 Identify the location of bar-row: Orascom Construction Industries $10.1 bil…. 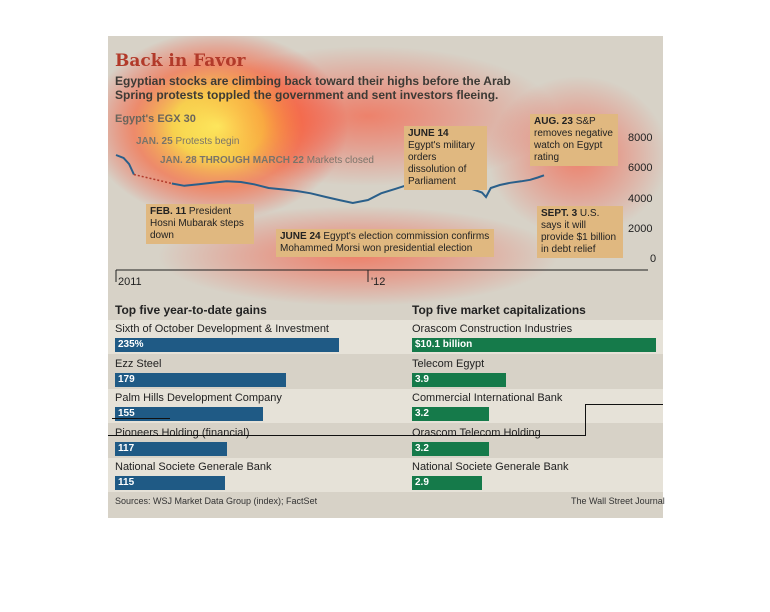
(534, 337).